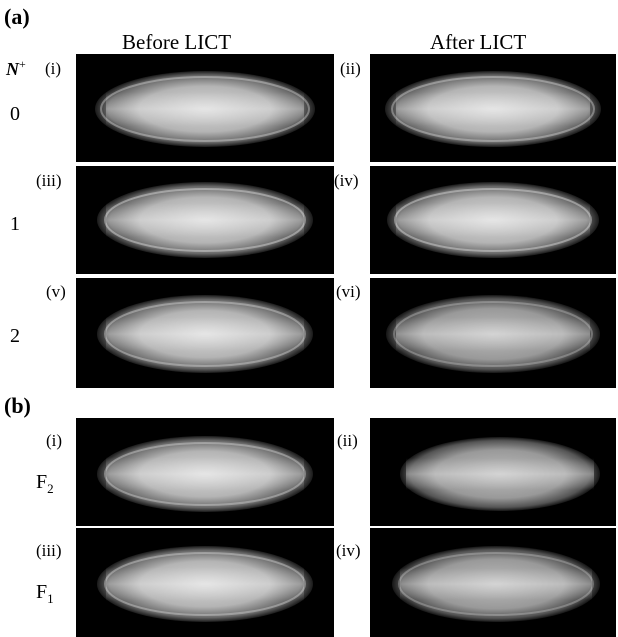  Describe the element at coordinates (205, 333) in the screenshot. I see `image-a-v` at that location.